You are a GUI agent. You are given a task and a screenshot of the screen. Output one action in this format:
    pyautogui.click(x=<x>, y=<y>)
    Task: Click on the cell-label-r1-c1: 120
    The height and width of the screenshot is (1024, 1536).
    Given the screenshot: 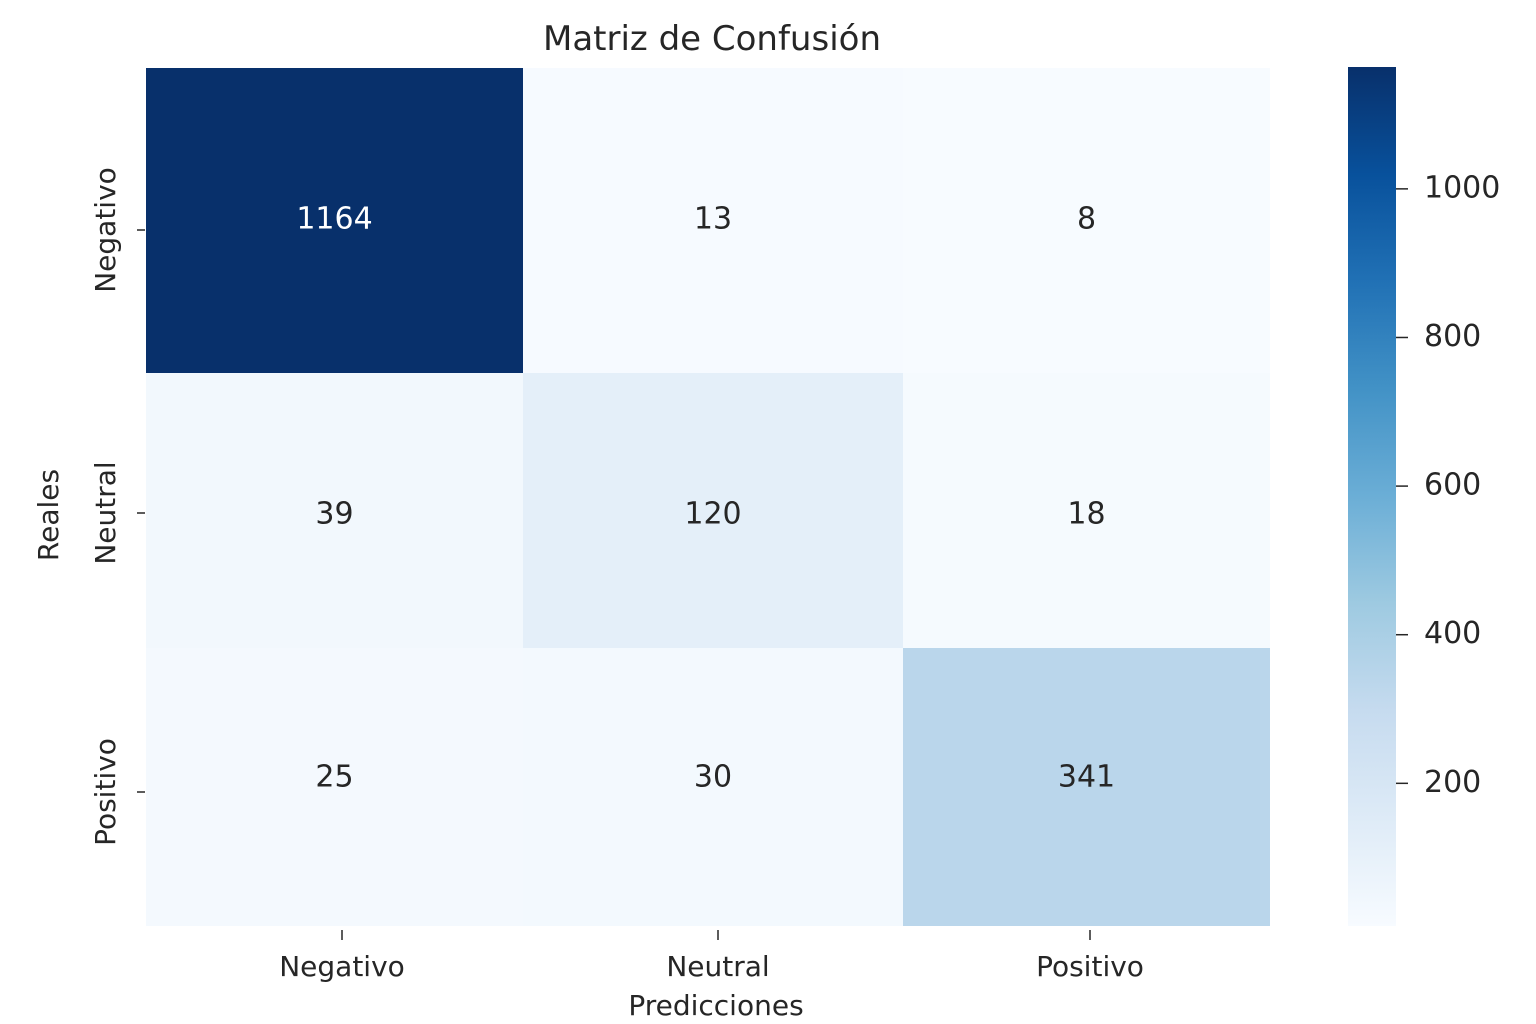 What is the action you would take?
    pyautogui.click(x=712, y=514)
    